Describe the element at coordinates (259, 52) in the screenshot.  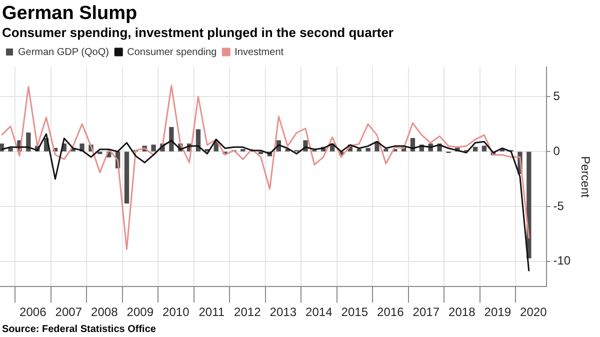
I see `legend-label: Investment` at that location.